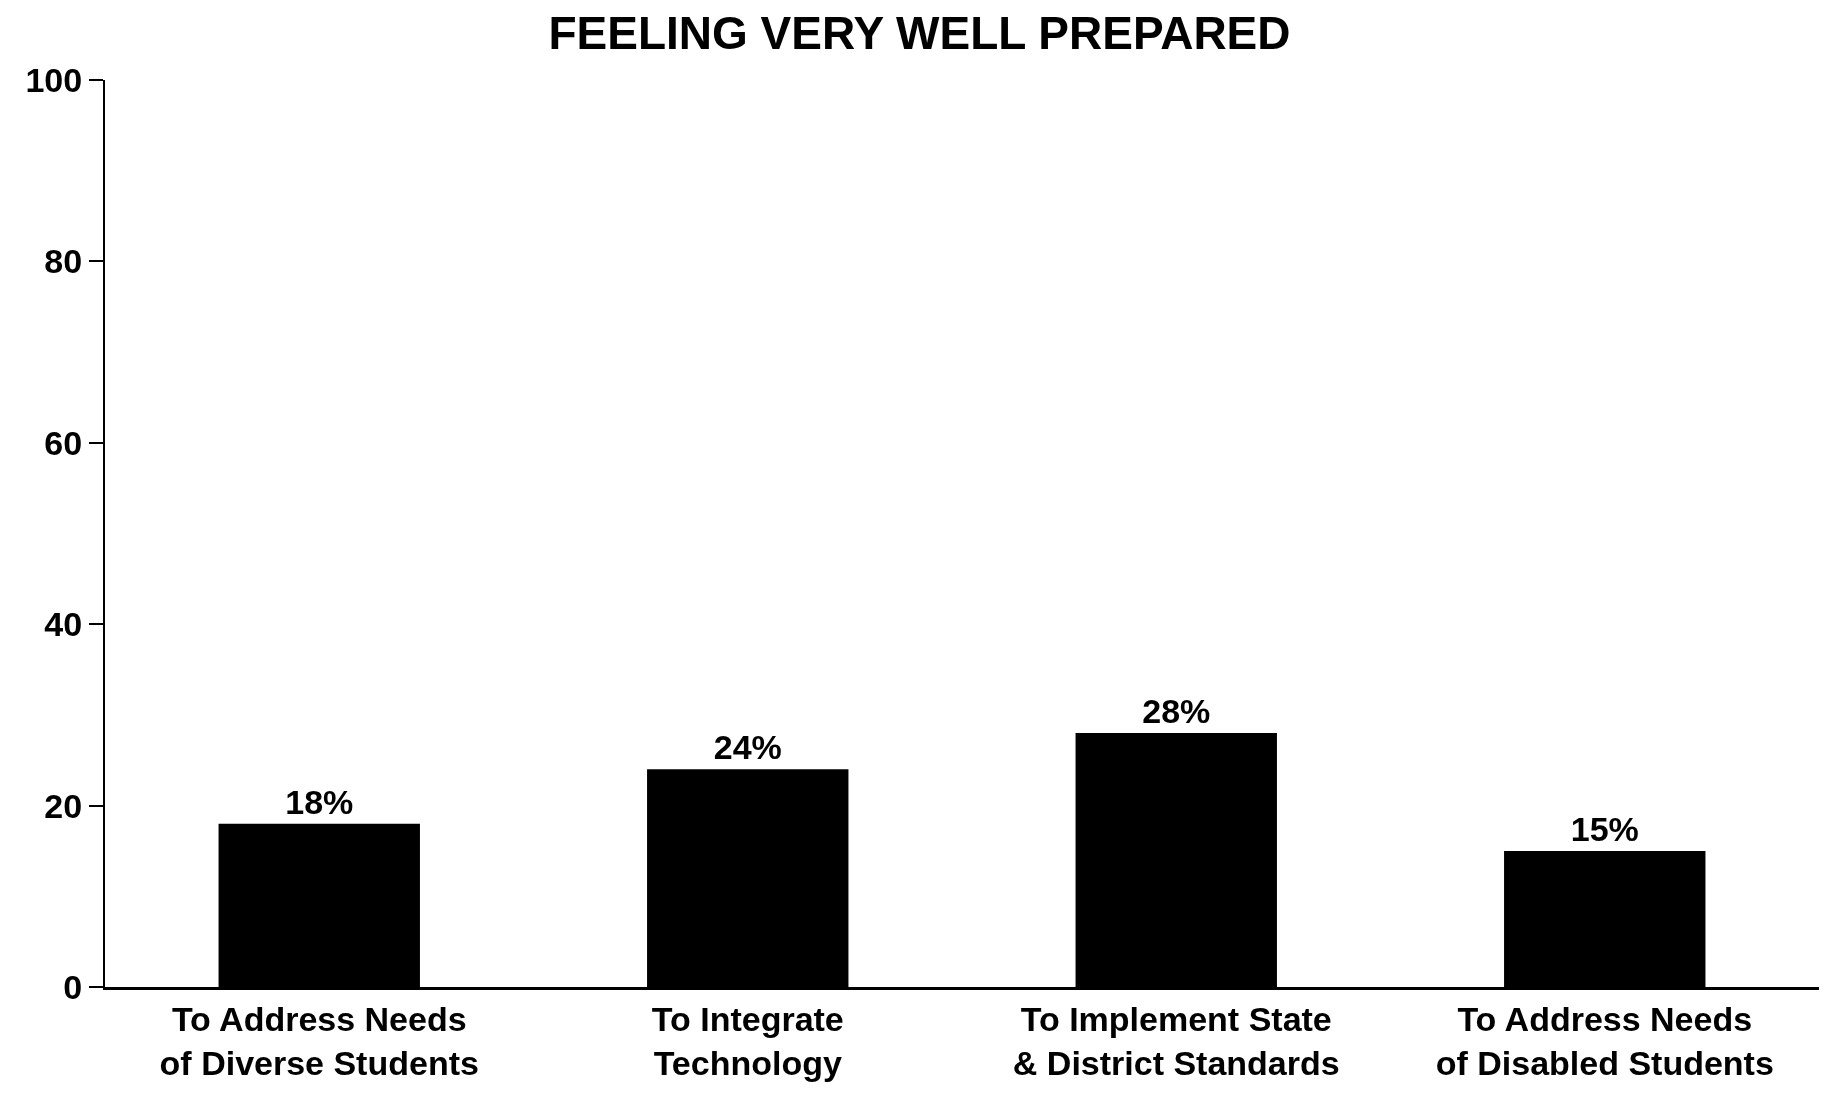 This screenshot has height=1107, width=1839. What do you see at coordinates (1176, 1040) in the screenshot?
I see `x-tick-label: To Implement State & District Standards` at bounding box center [1176, 1040].